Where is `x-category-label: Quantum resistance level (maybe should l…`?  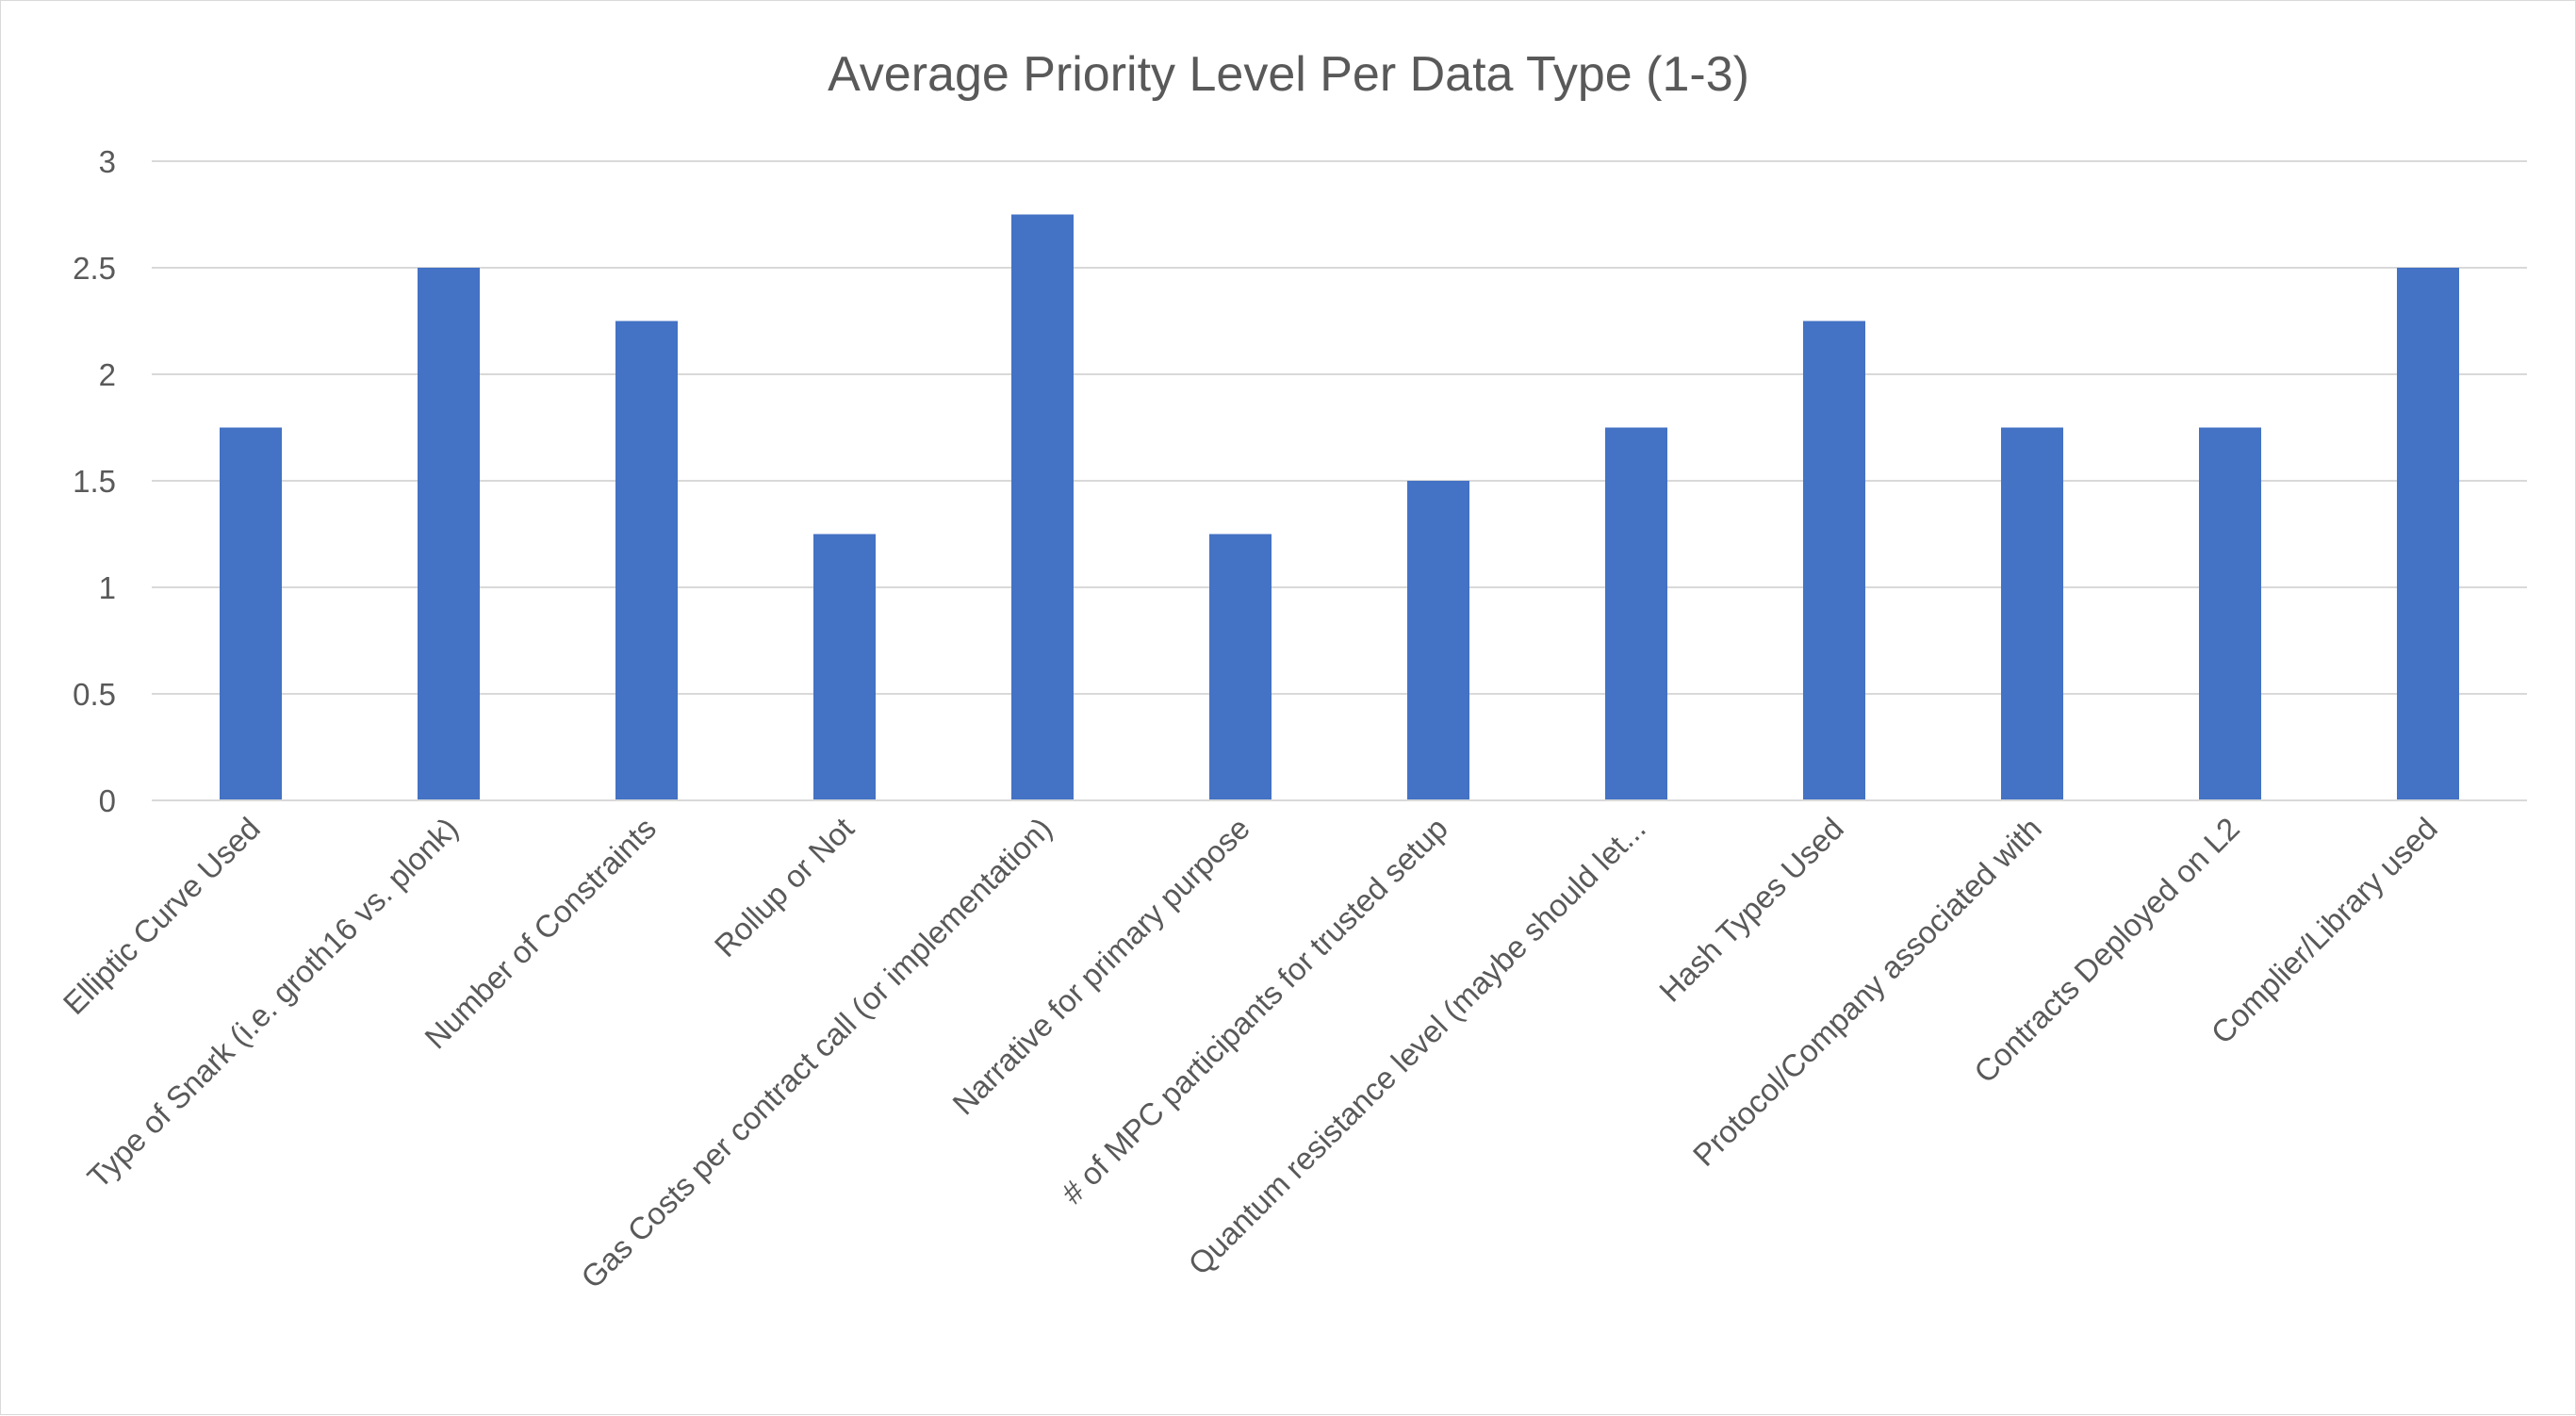
x-category-label: Quantum resistance level (maybe should l… is located at coordinates (1416, 1046).